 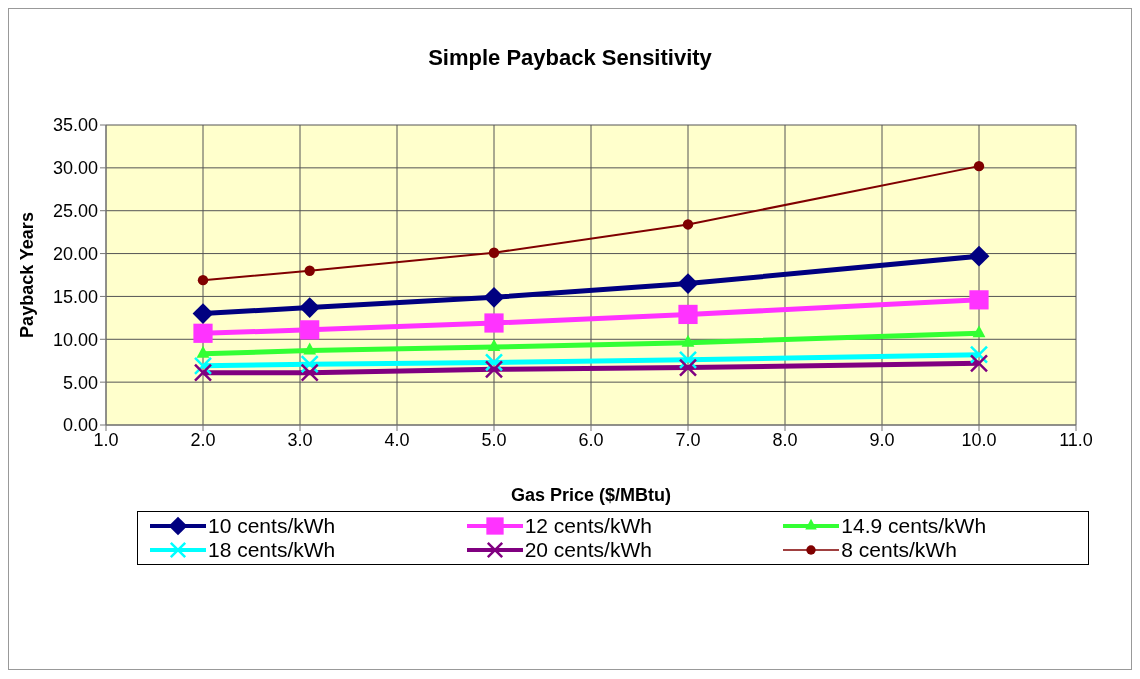 I want to click on y-axis-title: Payback Years, so click(x=27, y=275).